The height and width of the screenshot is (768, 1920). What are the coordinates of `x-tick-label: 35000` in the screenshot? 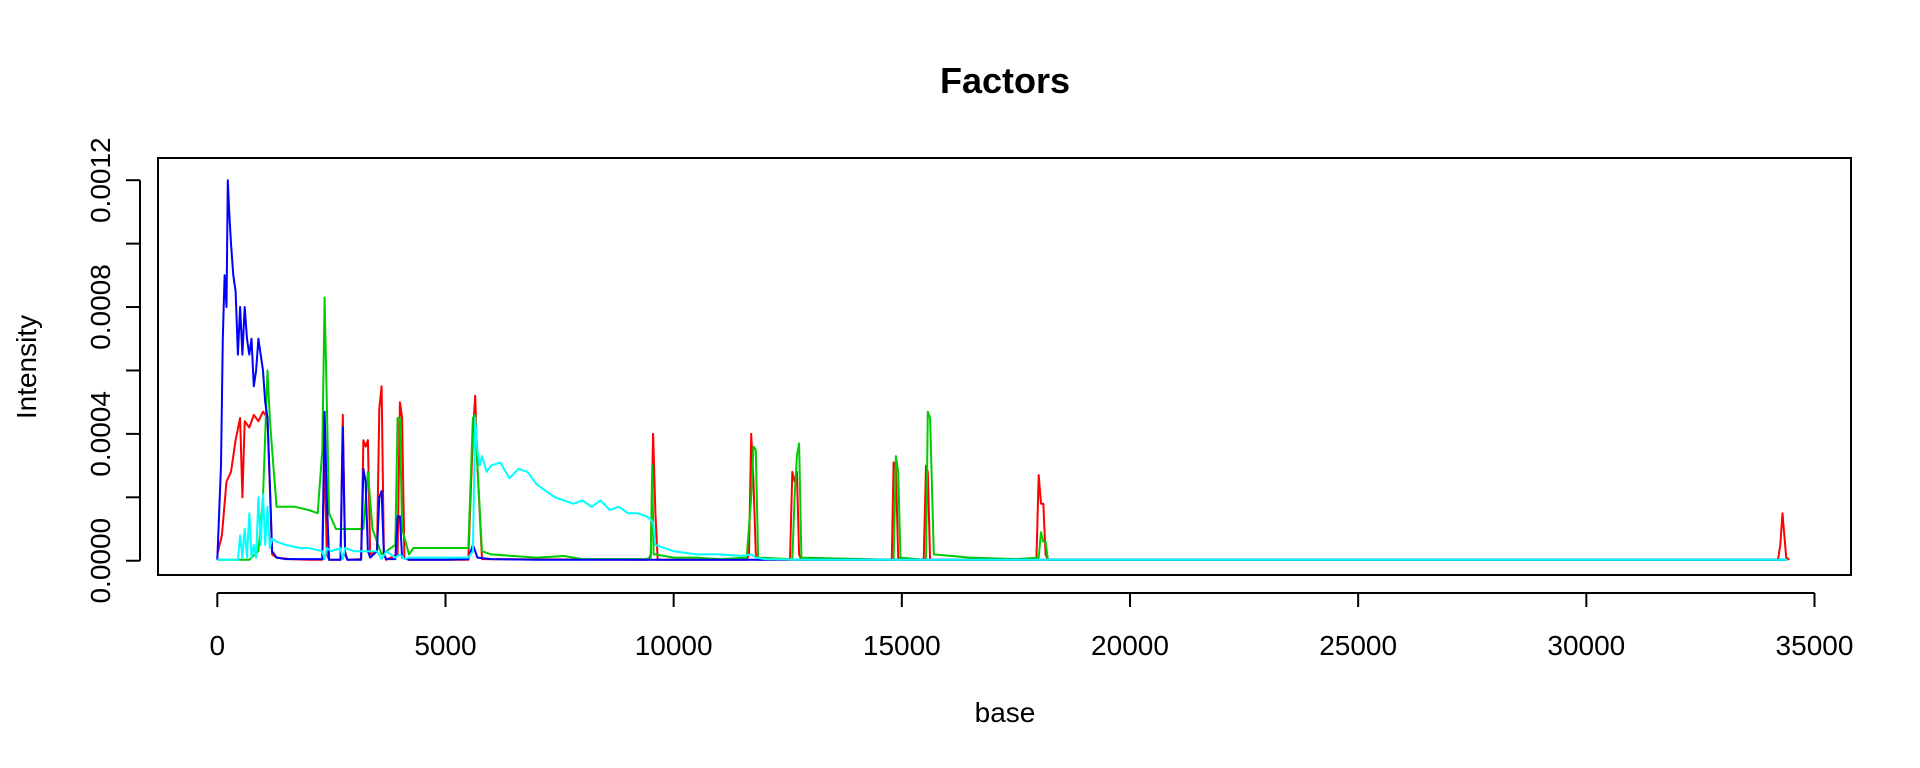 It's located at (1815, 645).